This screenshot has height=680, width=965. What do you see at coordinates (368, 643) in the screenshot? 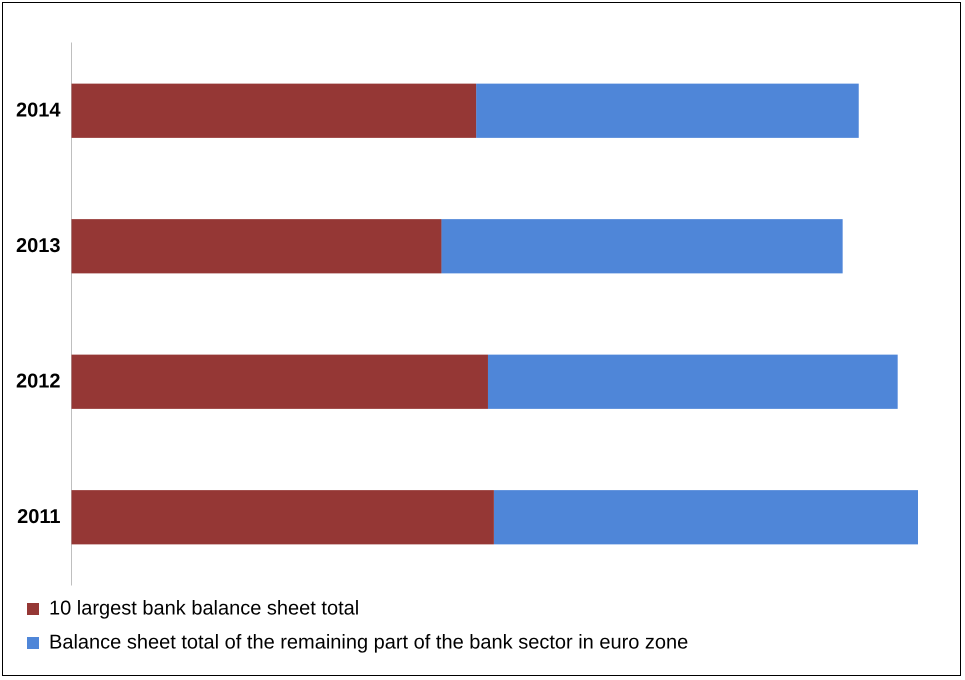
I see `legend-label: Balance sheet total of the remaining part of the bank sector in euro zone` at bounding box center [368, 643].